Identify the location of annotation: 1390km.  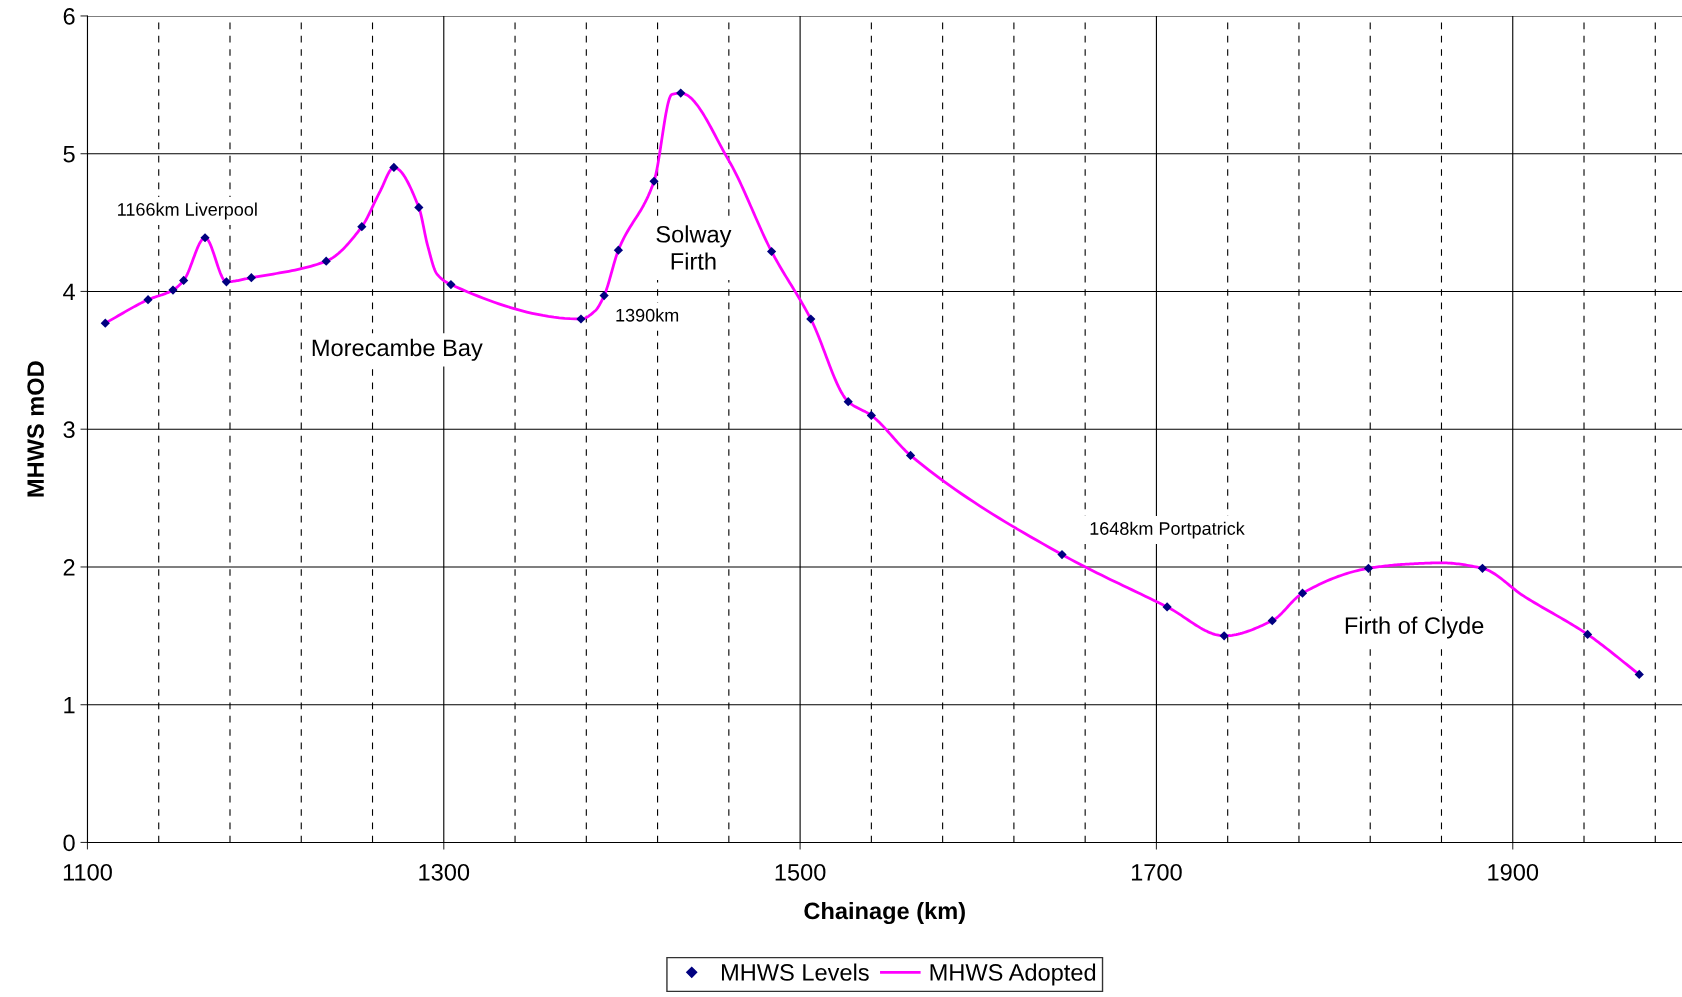
(647, 315).